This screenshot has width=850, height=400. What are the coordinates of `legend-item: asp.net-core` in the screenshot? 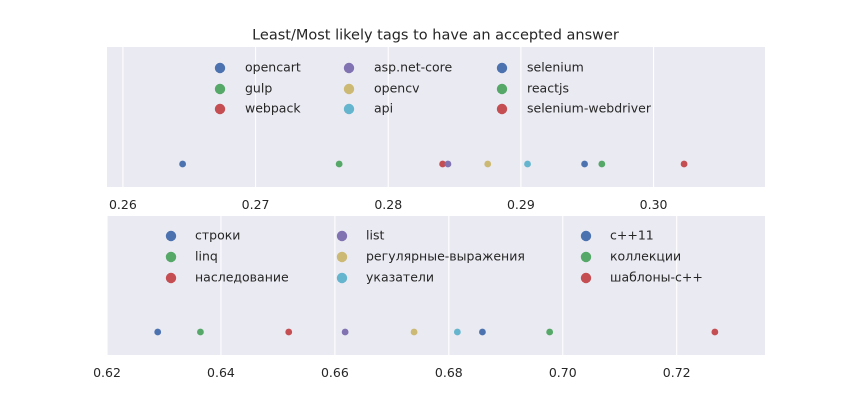 It's located at (397, 67).